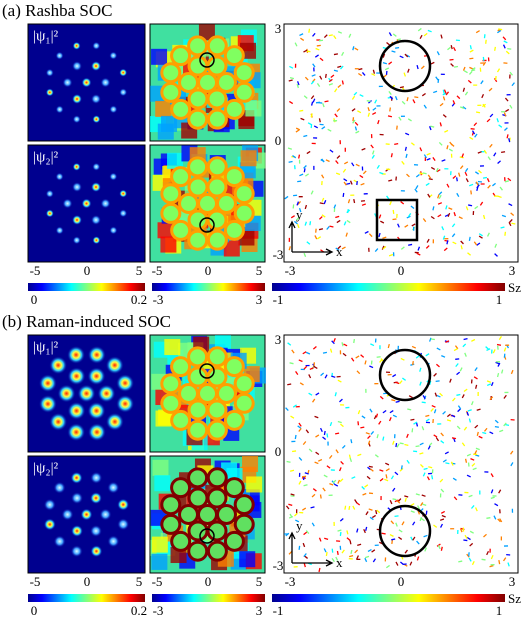 Image resolution: width=523 pixels, height=625 pixels. Describe the element at coordinates (278, 610) in the screenshot. I see `colorbar-min: -1` at that location.